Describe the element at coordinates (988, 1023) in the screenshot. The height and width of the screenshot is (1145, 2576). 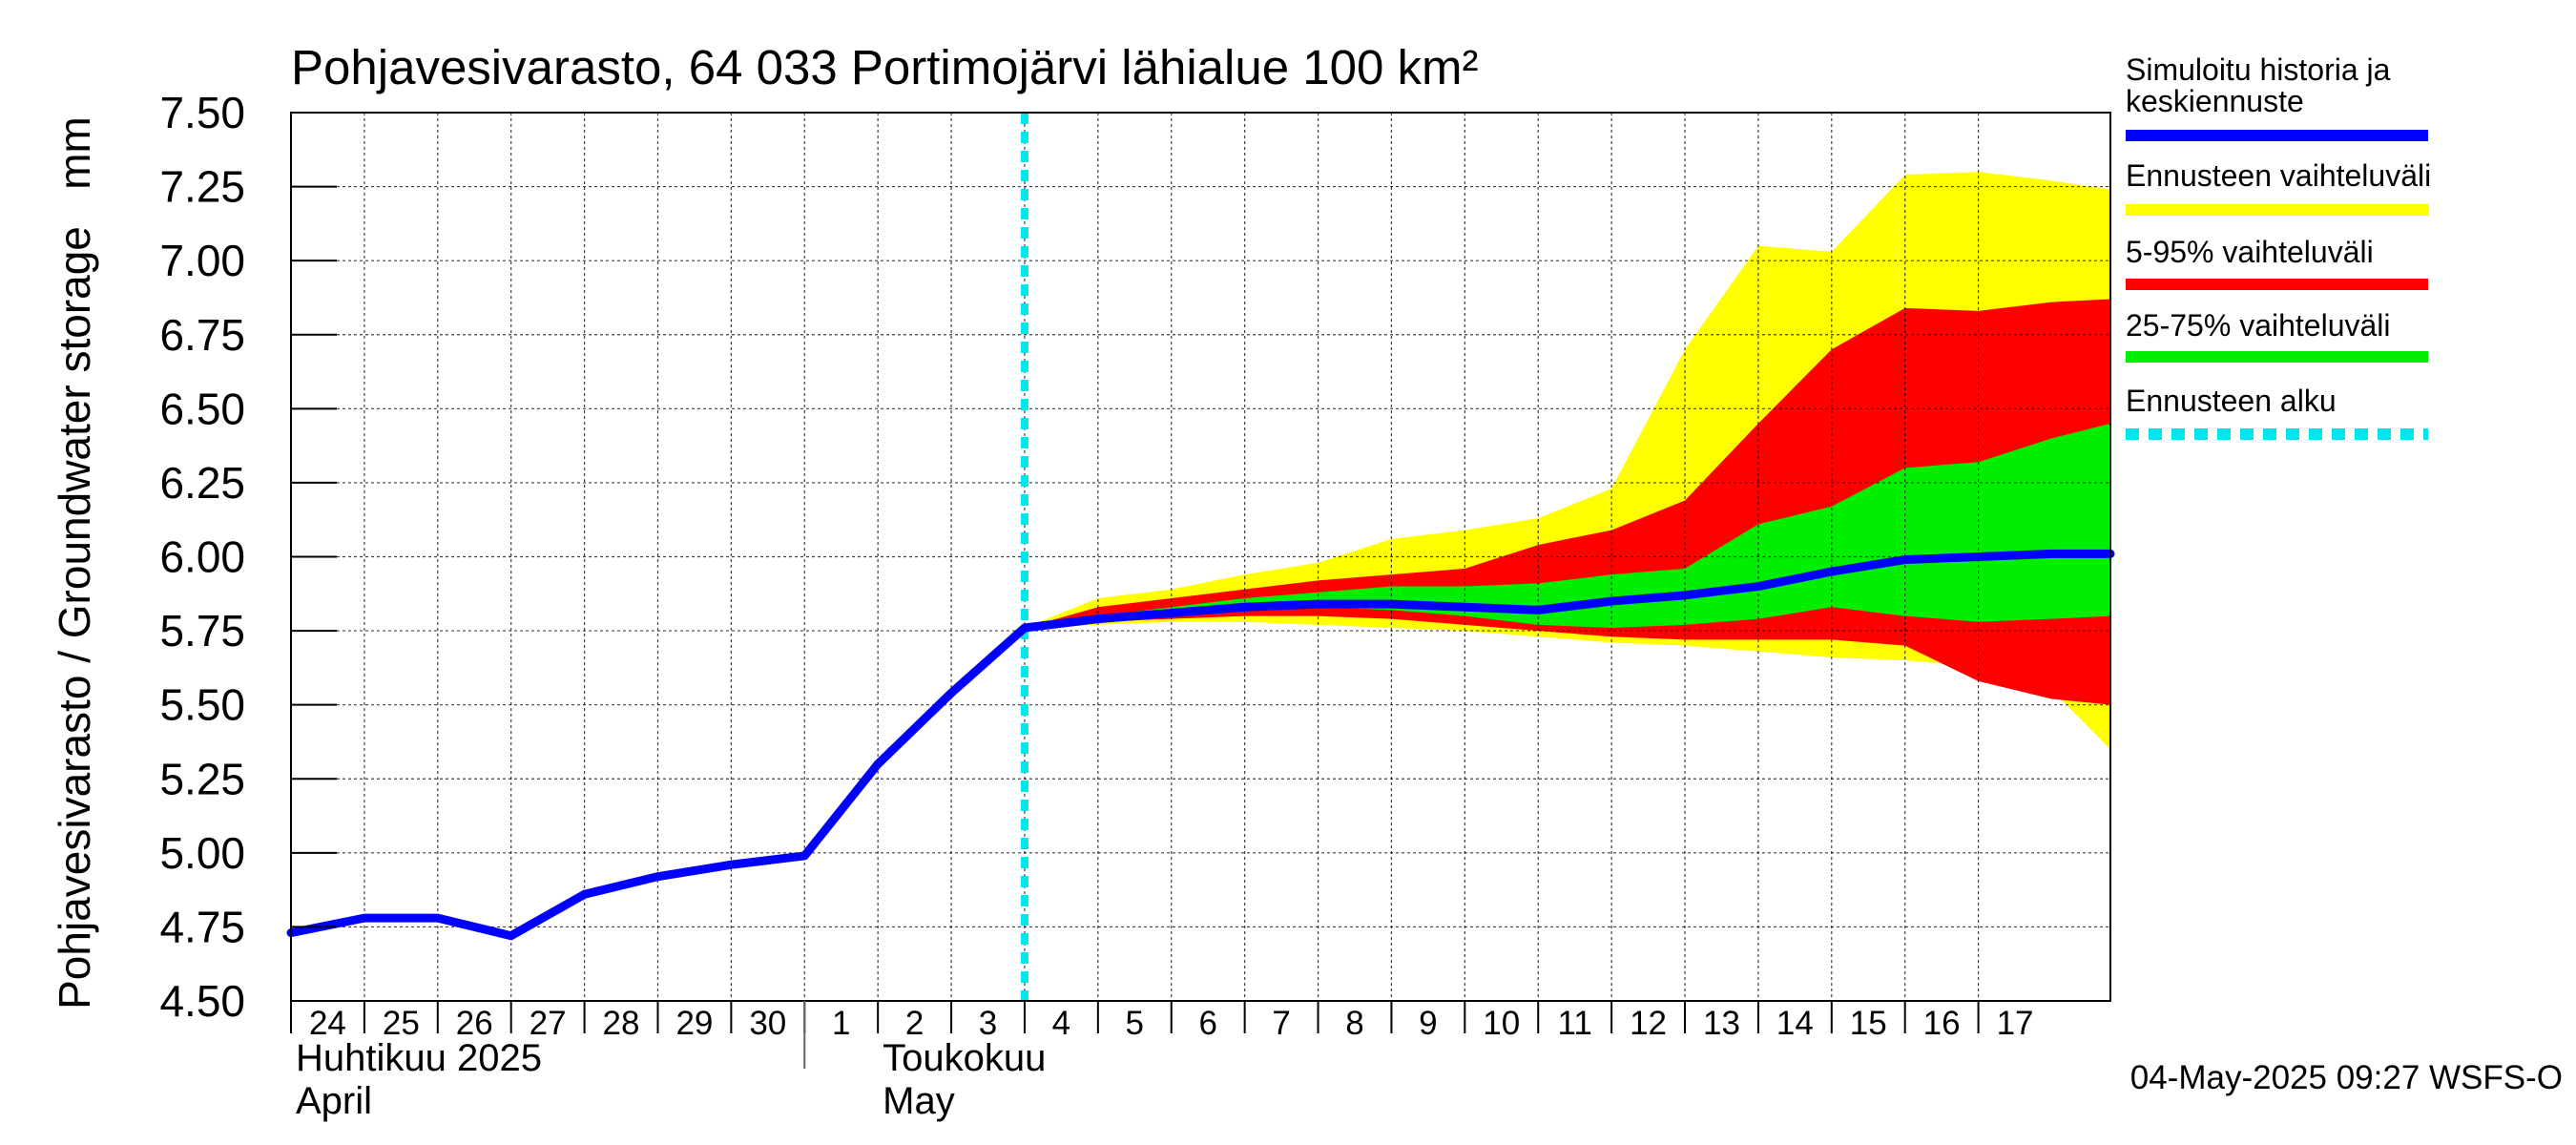
I see `x-tick-label: 3` at that location.